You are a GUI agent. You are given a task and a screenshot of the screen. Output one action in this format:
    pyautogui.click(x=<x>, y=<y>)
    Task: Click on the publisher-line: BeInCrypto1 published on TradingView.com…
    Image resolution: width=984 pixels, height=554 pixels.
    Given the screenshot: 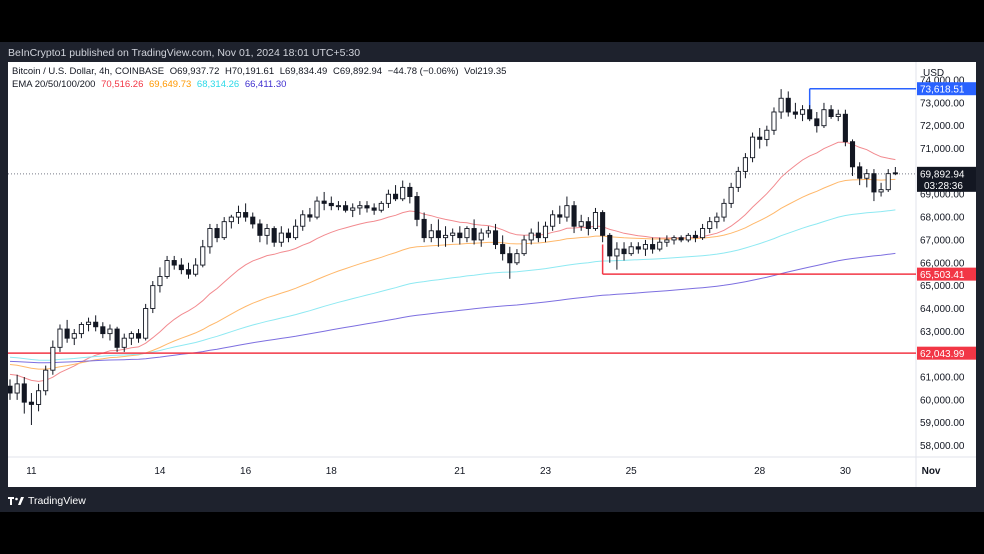 What is the action you would take?
    pyautogui.click(x=184, y=53)
    